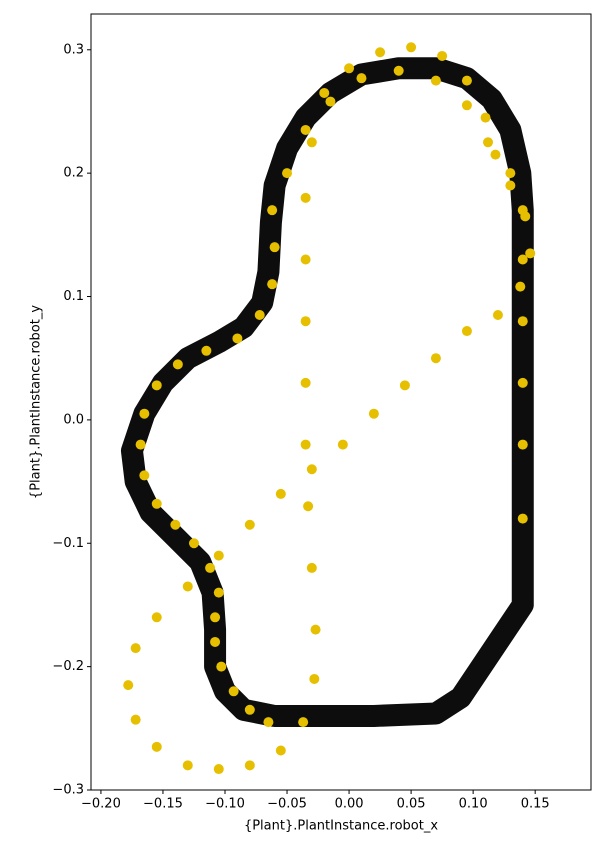  I want to click on y-tick-label: 0.0, so click(73, 419).